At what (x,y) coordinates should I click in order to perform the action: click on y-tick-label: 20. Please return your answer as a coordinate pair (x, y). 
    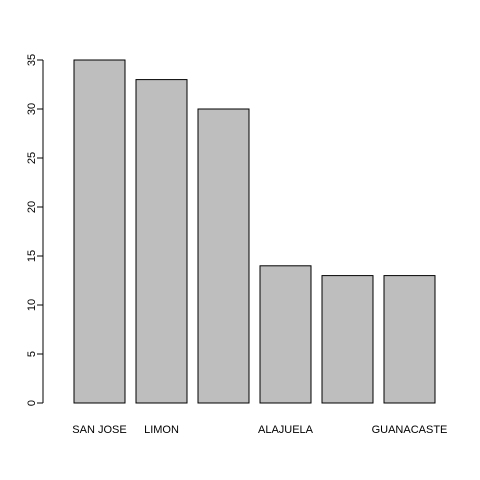
    Looking at the image, I should click on (32, 207).